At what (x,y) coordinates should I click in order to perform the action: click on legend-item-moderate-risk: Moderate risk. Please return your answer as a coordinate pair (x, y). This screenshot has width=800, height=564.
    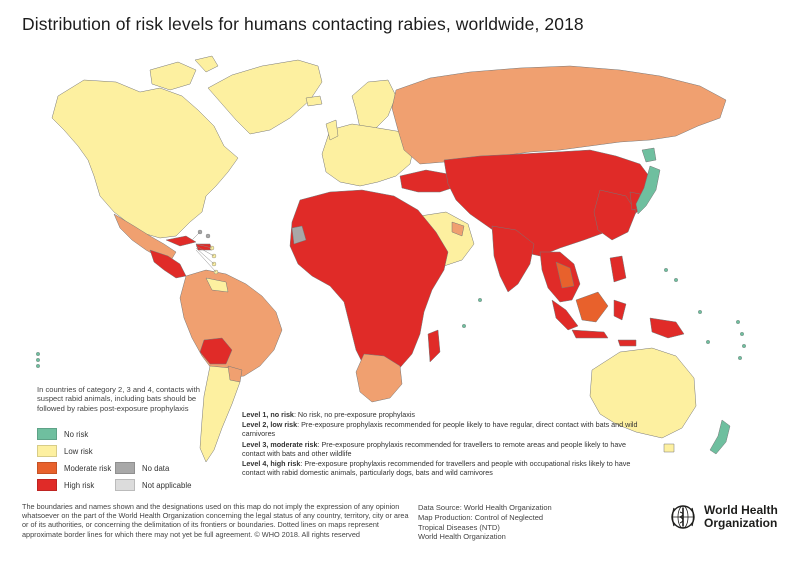
    Looking at the image, I should click on (74, 468).